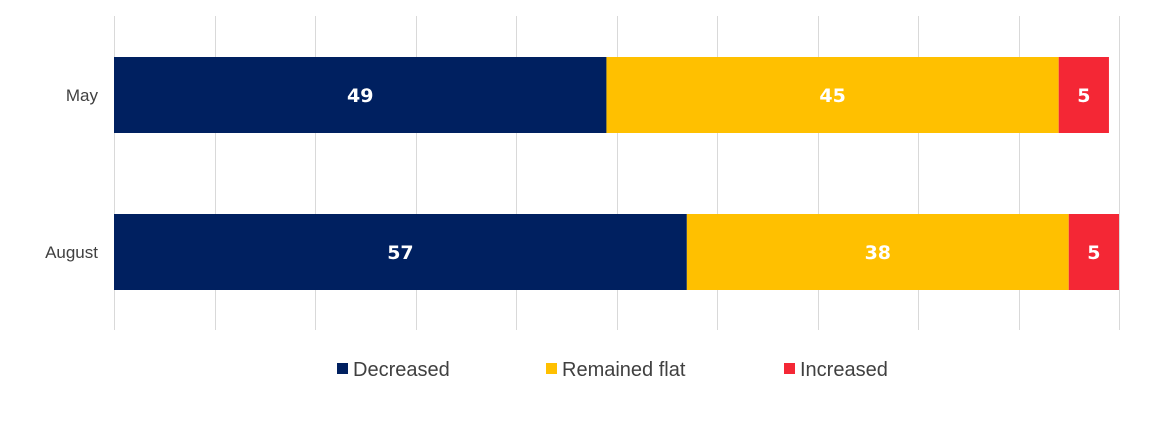  Describe the element at coordinates (71, 174) in the screenshot. I see `category-labels: May August` at that location.